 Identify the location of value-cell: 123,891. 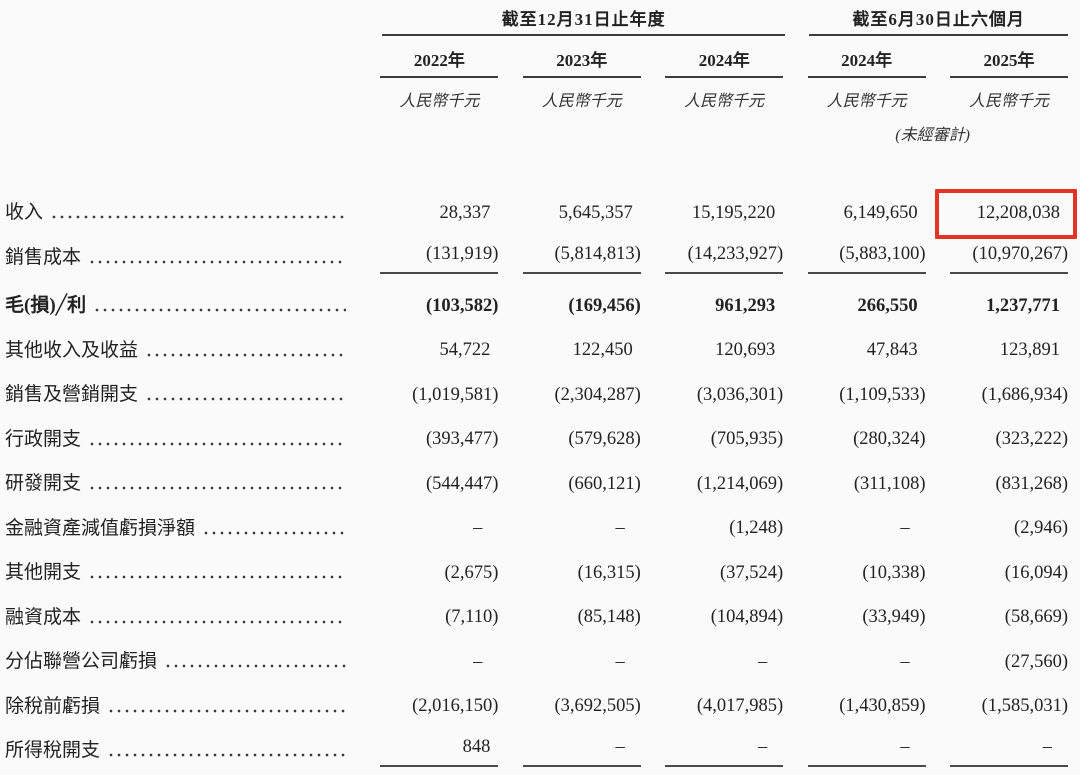
(1009, 350).